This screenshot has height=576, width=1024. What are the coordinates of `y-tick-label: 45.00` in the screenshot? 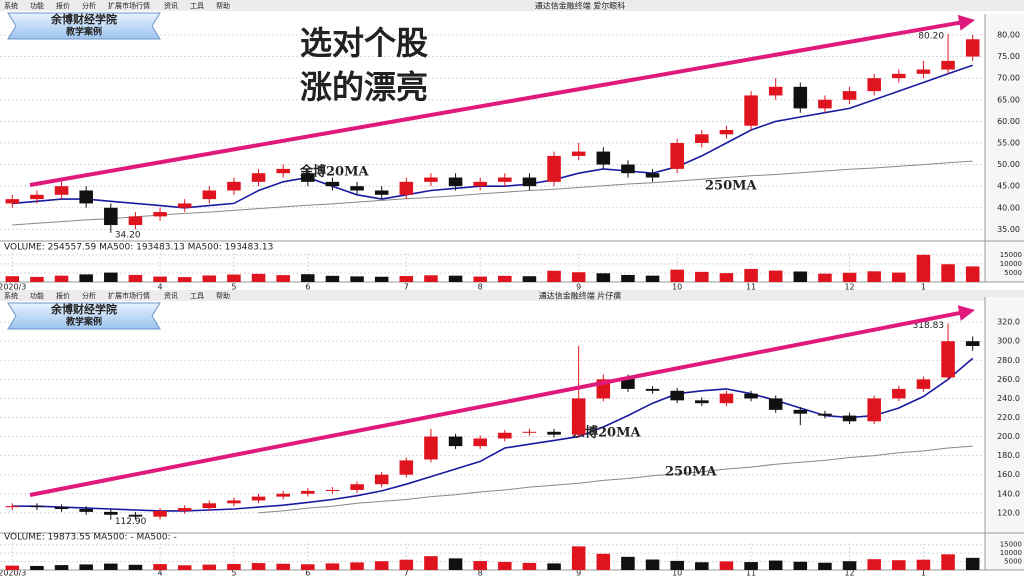 It's located at (1008, 186).